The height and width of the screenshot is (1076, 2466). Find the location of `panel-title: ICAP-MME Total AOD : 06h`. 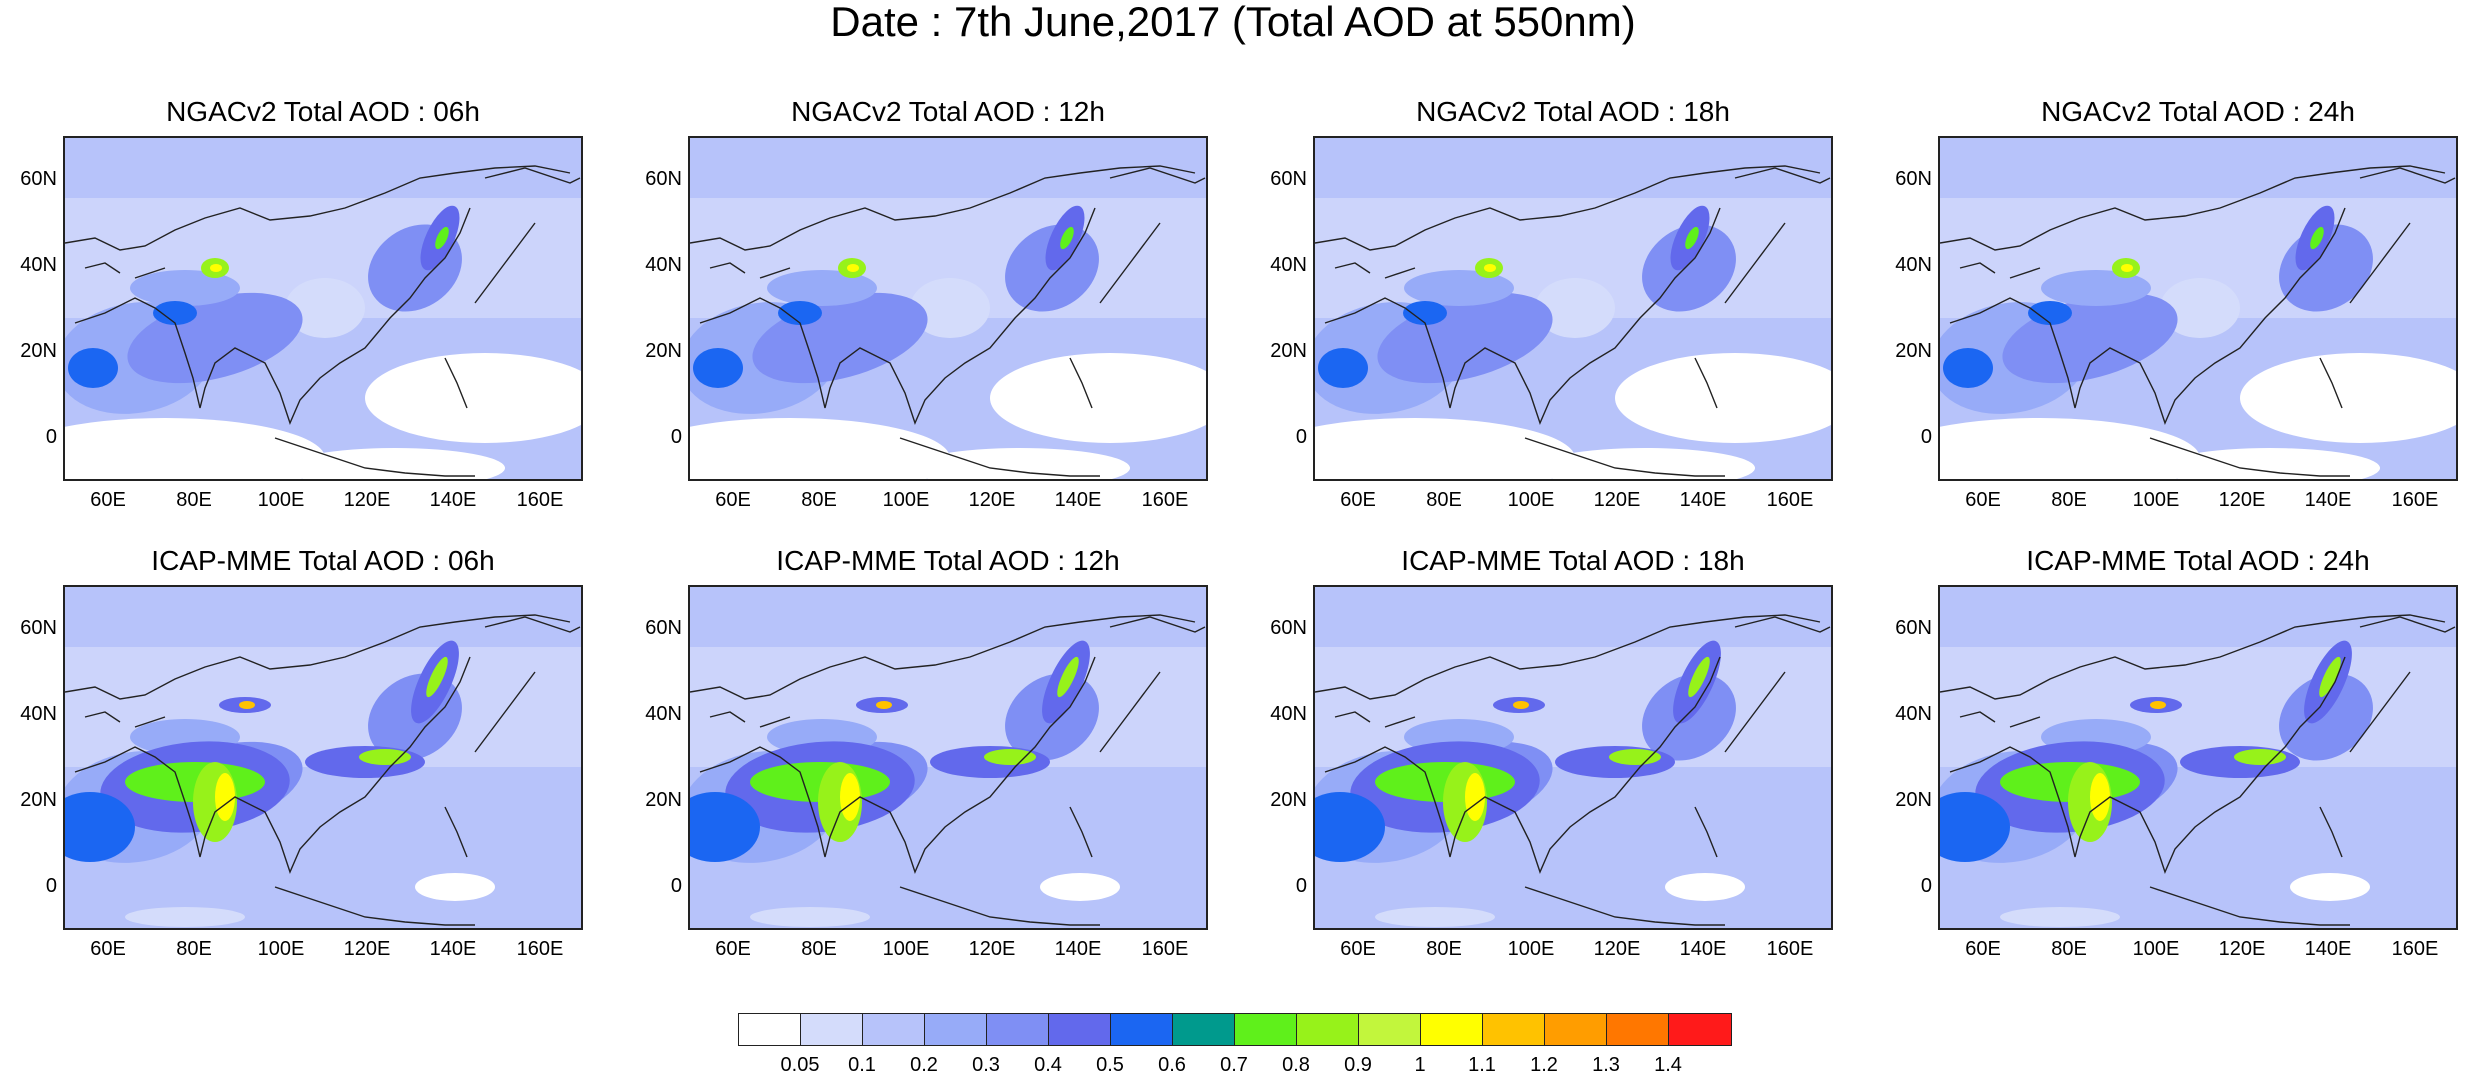

panel-title: ICAP-MME Total AOD : 06h is located at coordinates (323, 560).